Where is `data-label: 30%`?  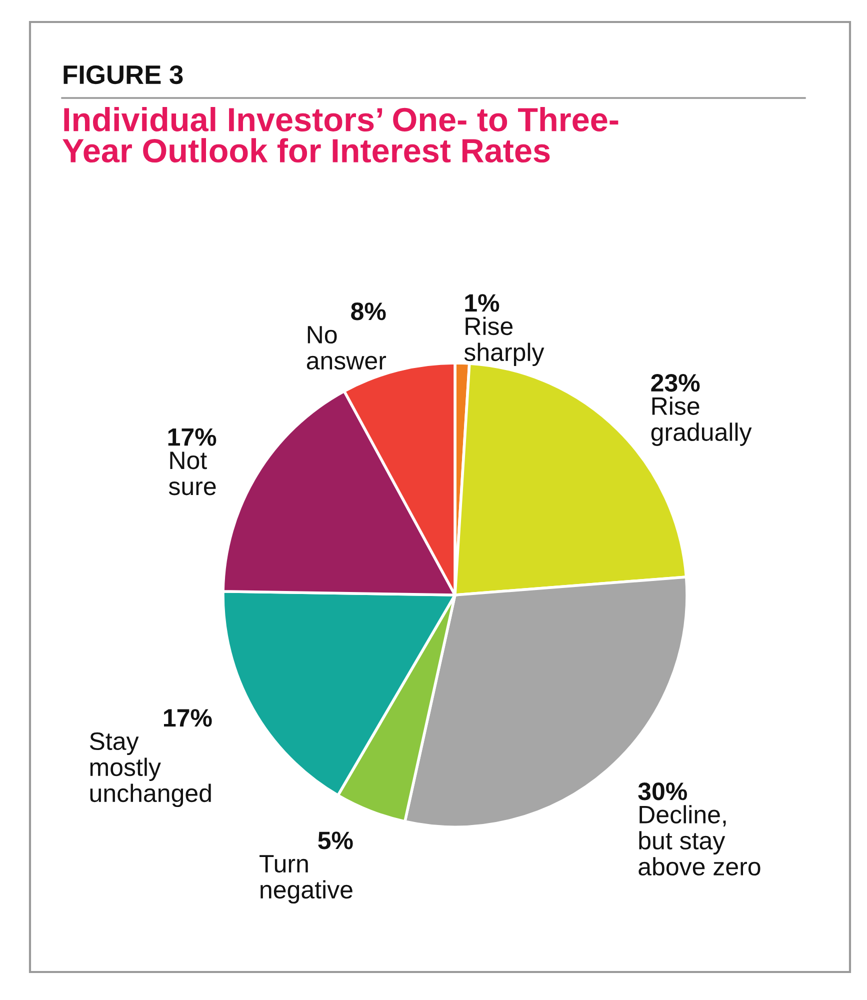
data-label: 30% is located at coordinates (662, 791).